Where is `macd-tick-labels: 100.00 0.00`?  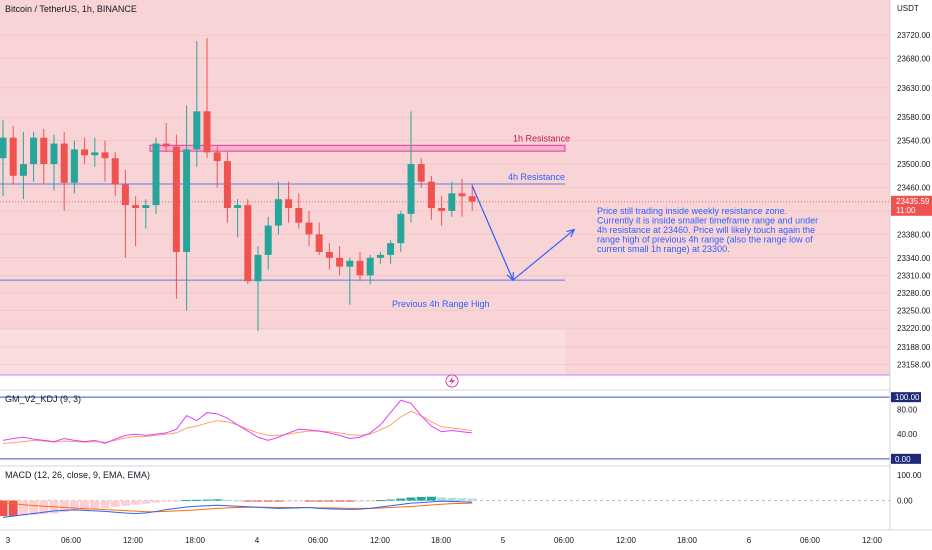 macd-tick-labels: 100.00 0.00 is located at coordinates (909, 488).